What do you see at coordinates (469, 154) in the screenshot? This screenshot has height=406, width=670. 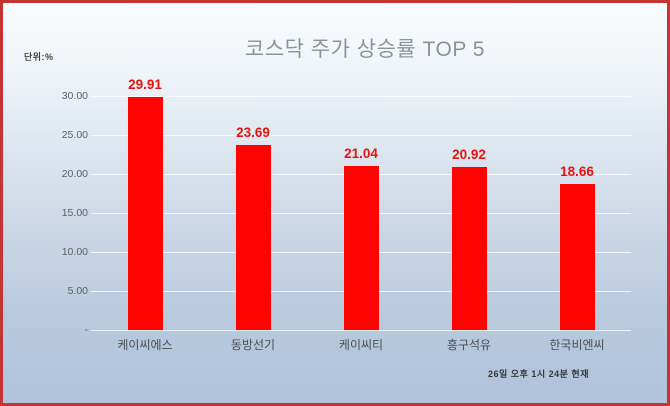 I see `bar-value-label: 20.92` at bounding box center [469, 154].